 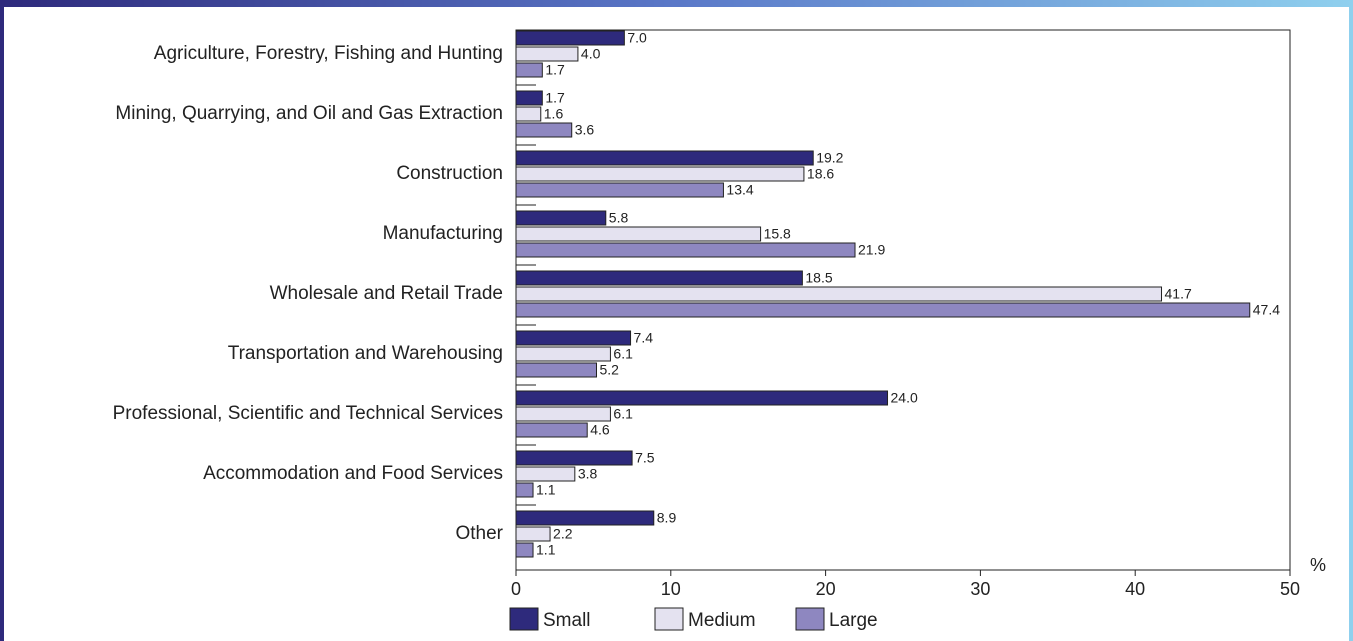 I want to click on legend-label: Small, so click(x=567, y=620).